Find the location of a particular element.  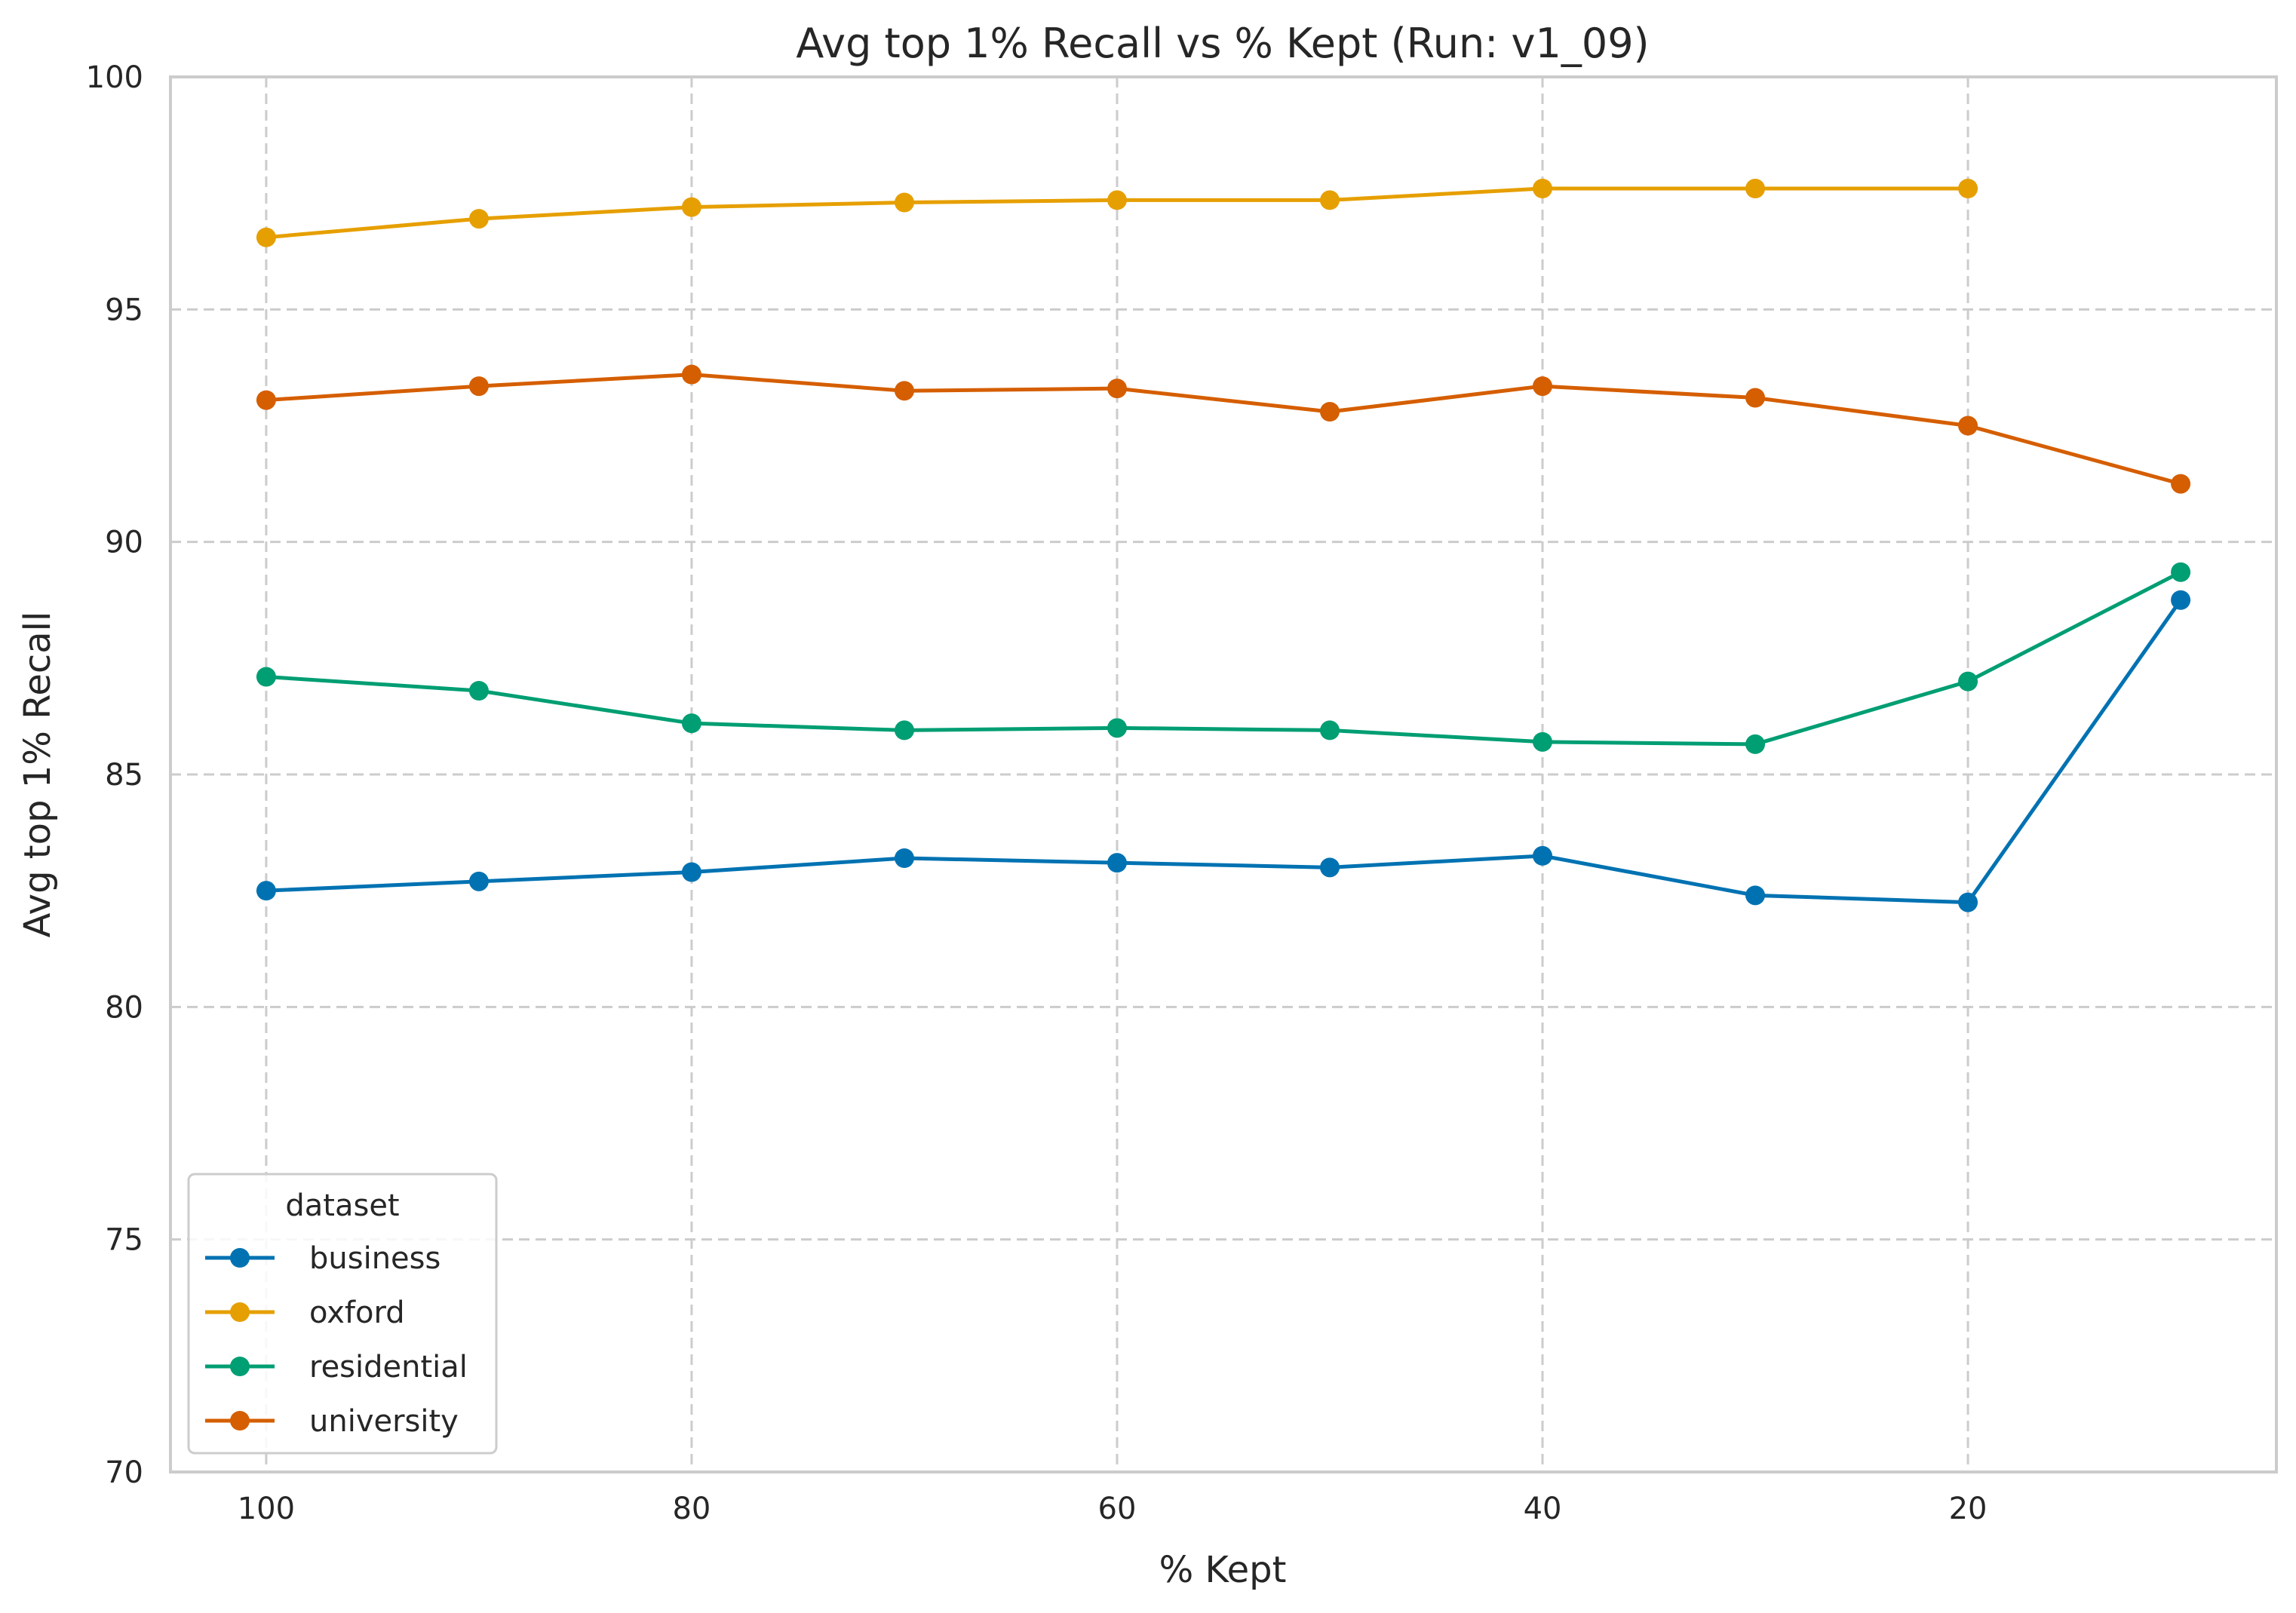

x-tick-label: 80 is located at coordinates (692, 1509).